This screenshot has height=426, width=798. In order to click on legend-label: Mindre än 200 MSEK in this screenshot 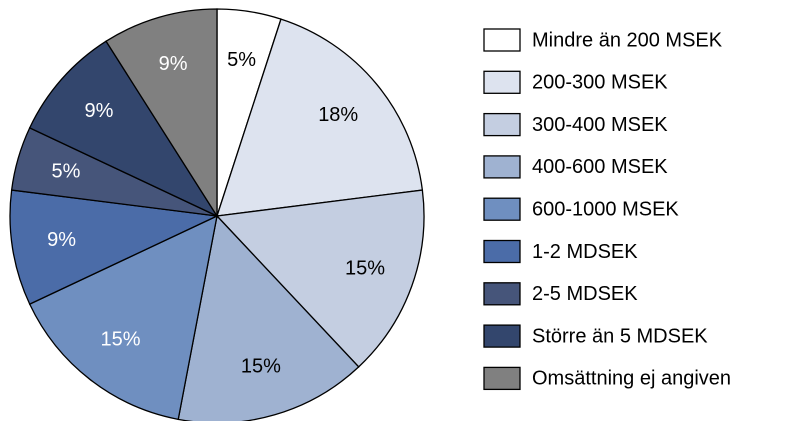, I will do `click(627, 40)`.